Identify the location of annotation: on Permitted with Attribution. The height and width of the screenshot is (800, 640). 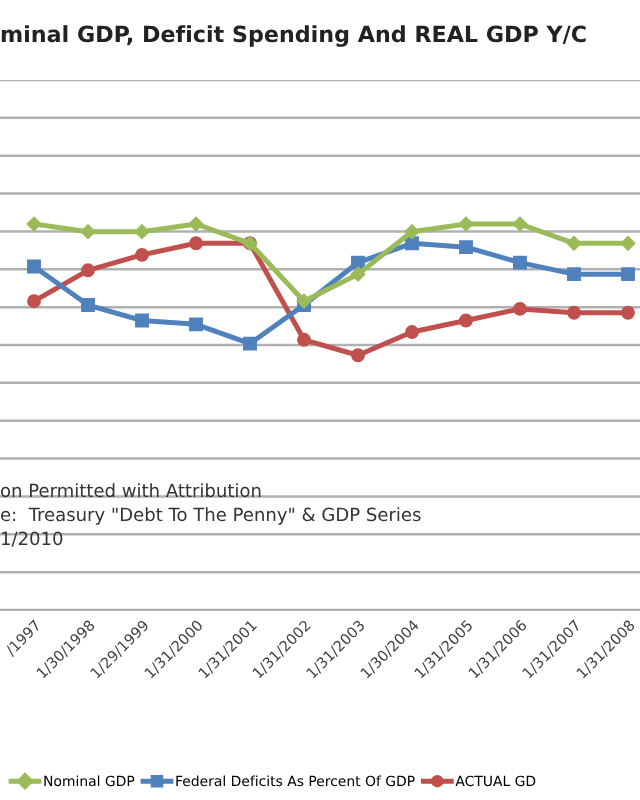
(131, 490).